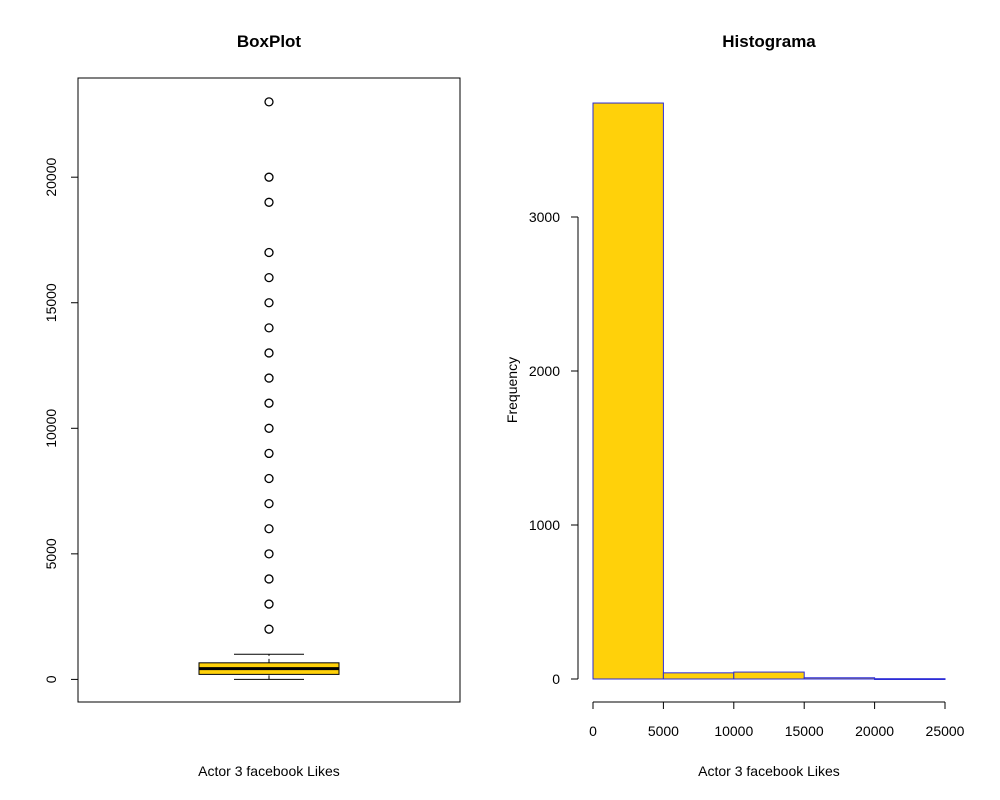  What do you see at coordinates (554, 448) in the screenshot?
I see `histogram-y-axis: 0 1000 2000 3000` at bounding box center [554, 448].